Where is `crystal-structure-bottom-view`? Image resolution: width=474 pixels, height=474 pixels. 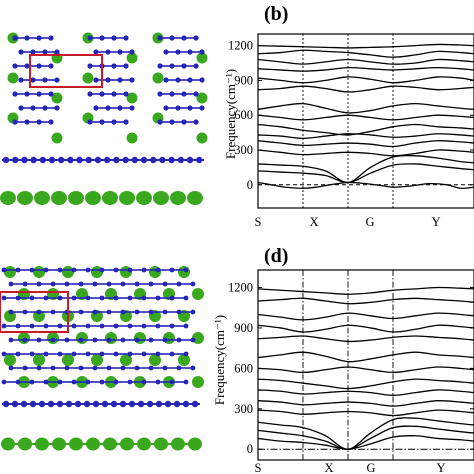 crystal-structure-bottom-view is located at coordinates (102, 327).